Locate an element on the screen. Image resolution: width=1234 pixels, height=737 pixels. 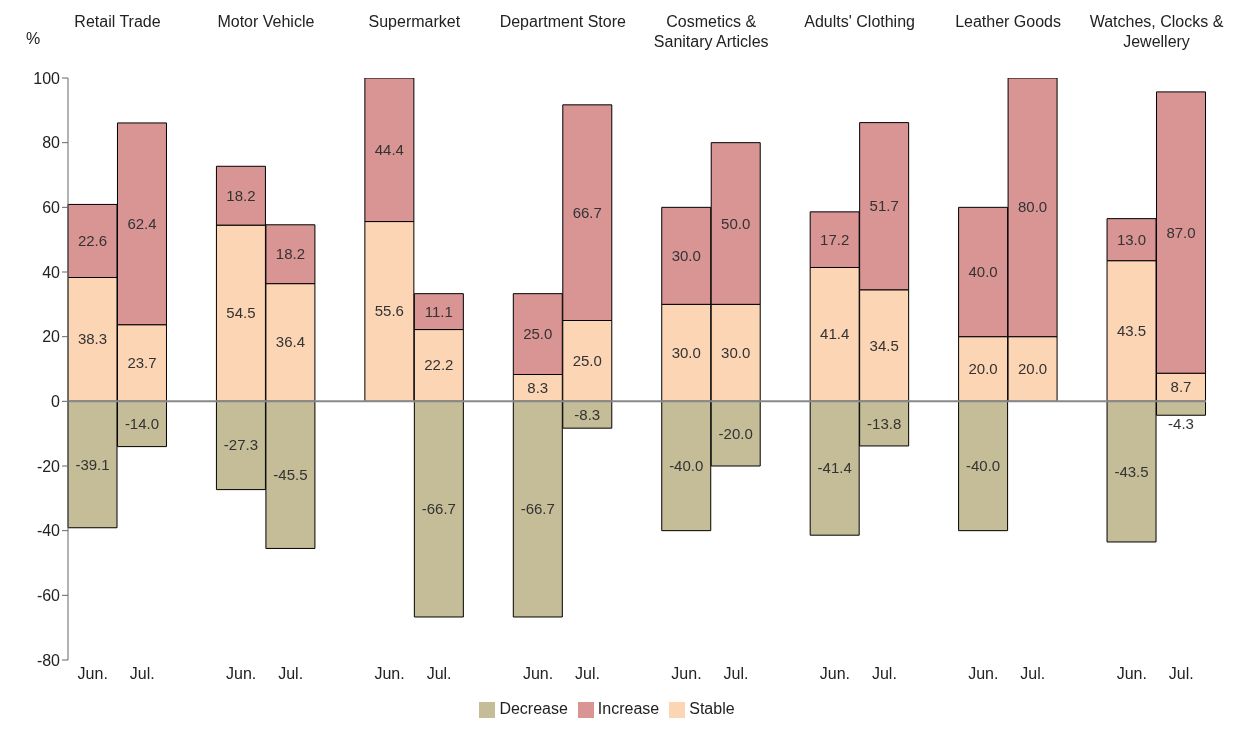
data-label: 38.3 is located at coordinates (92, 339).